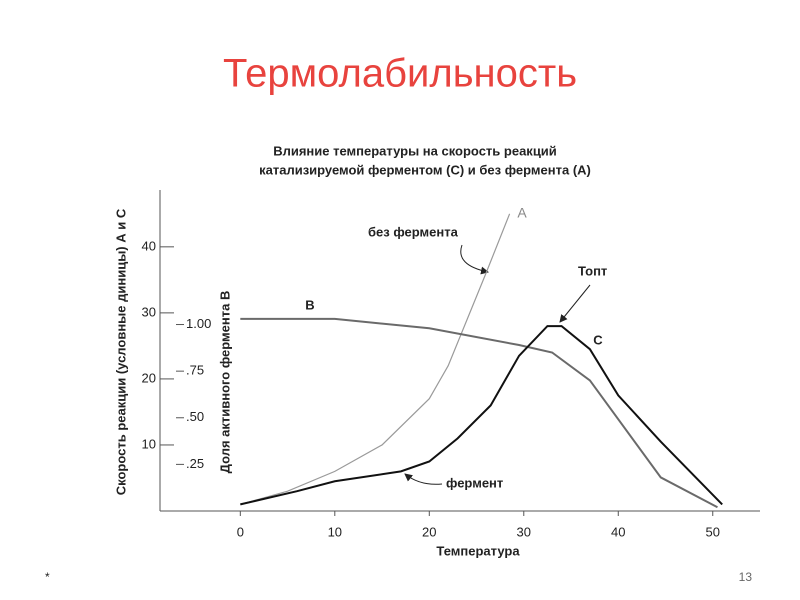  I want to click on y-tick-label: 30, so click(149, 311).